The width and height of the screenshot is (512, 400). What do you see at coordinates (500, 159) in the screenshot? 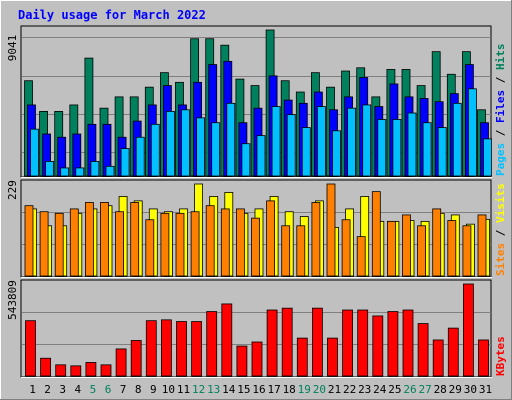
I see `legend-pages: Pages` at bounding box center [500, 159].